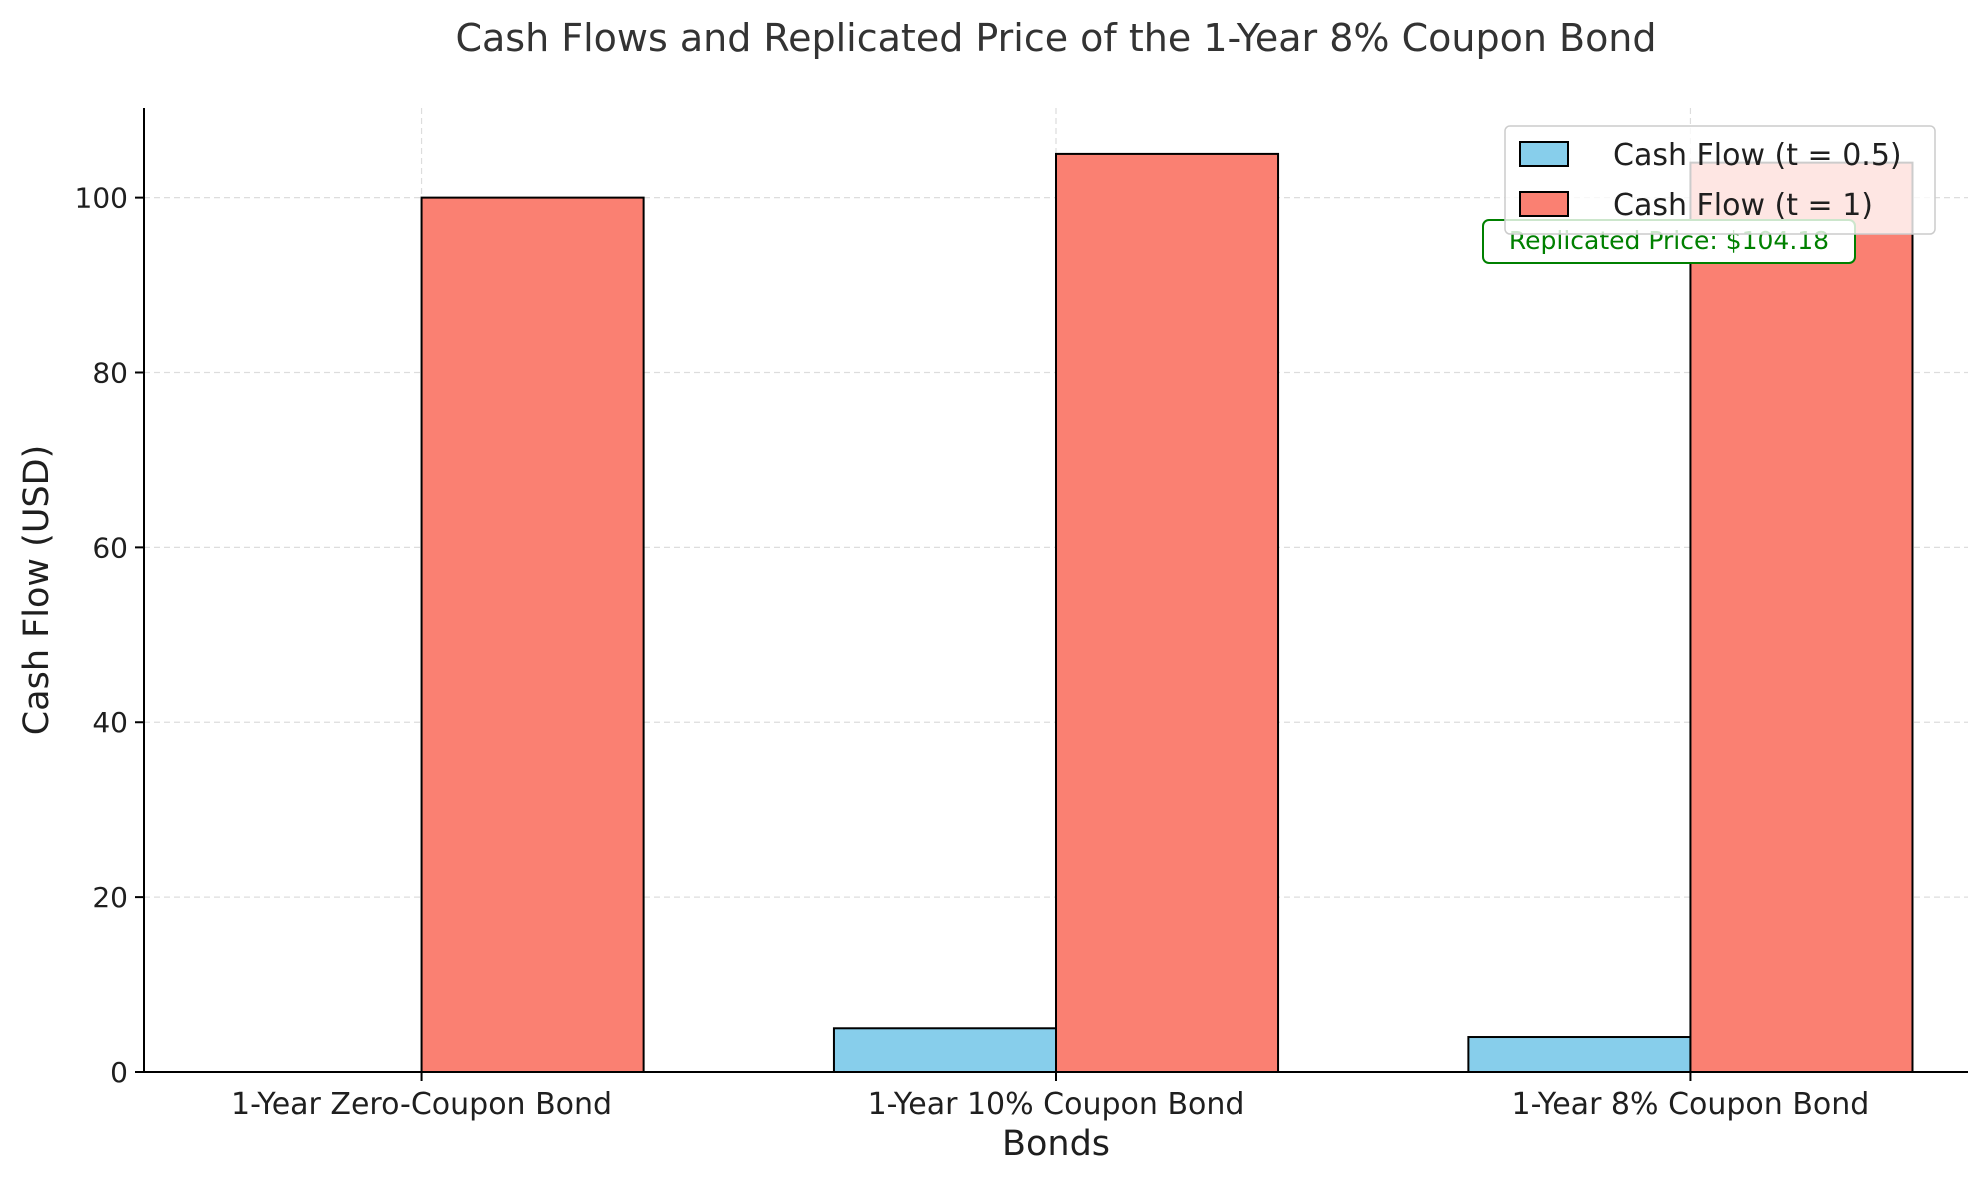  Describe the element at coordinates (109, 635) in the screenshot. I see `y-ticks: 0 20 40 60 80 100` at that location.